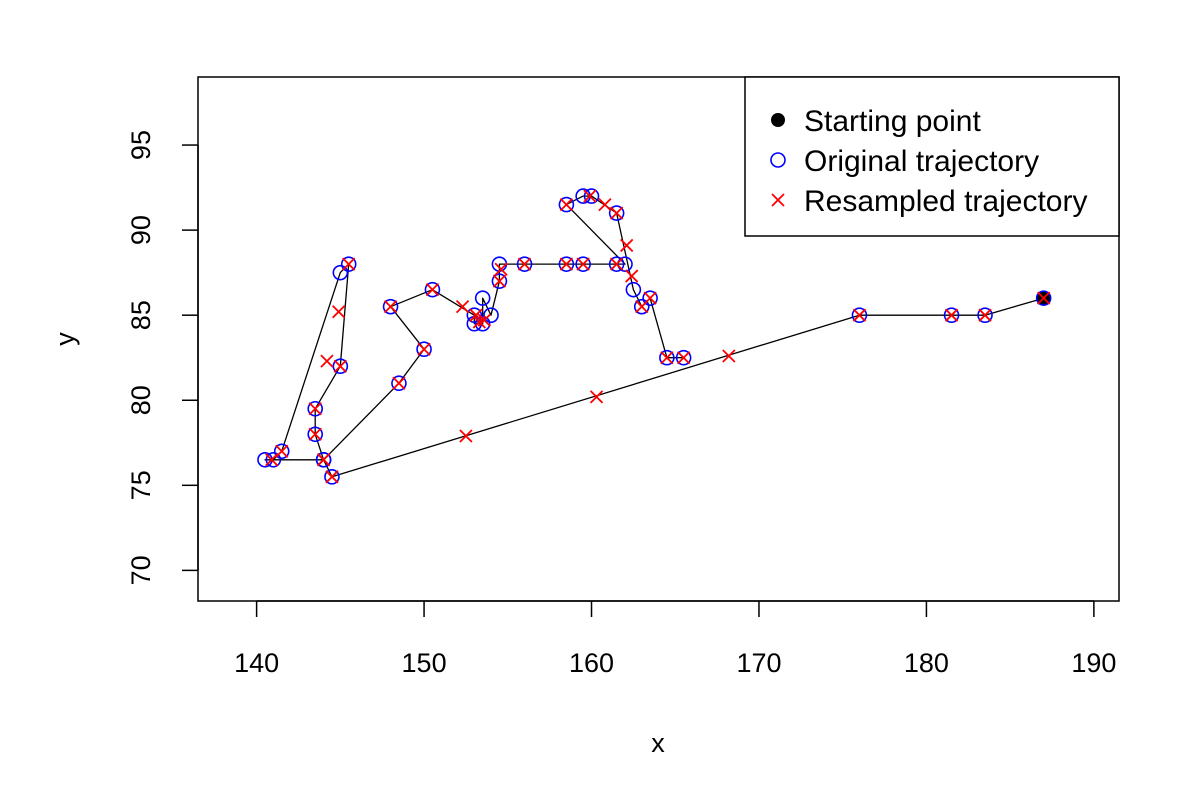 The image size is (1200, 800). I want to click on x-tick-label: 190, so click(1093, 663).